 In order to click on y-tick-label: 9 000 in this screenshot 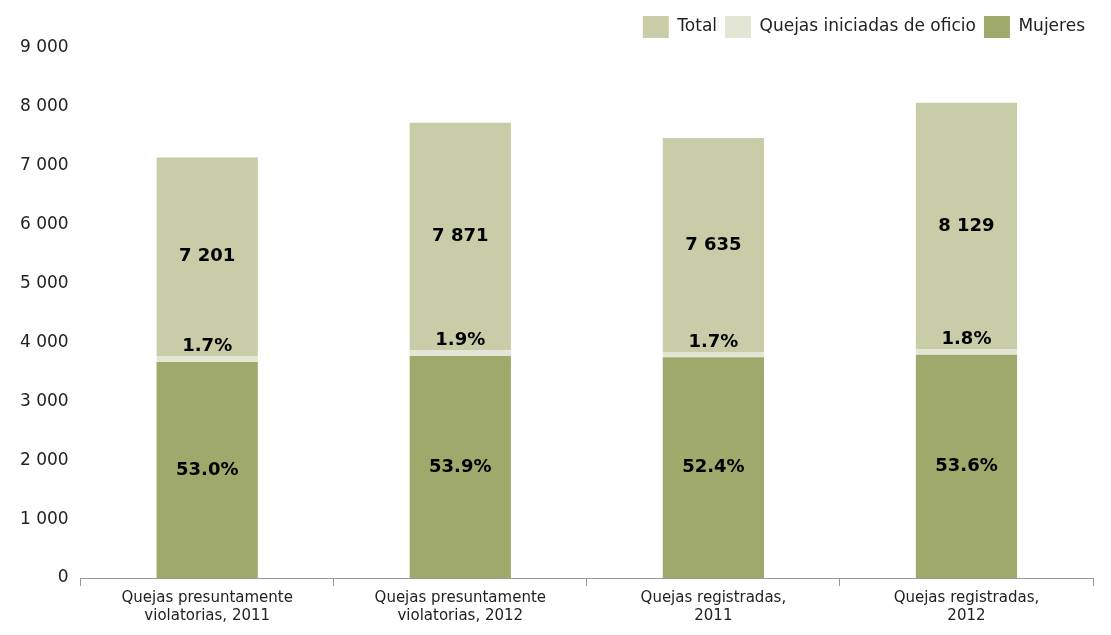, I will do `click(44, 46)`.